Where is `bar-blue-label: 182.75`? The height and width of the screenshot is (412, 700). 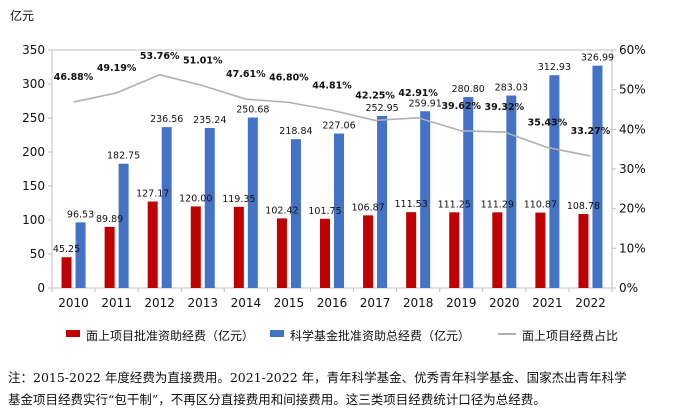
bar-blue-label: 182.75 is located at coordinates (123, 156).